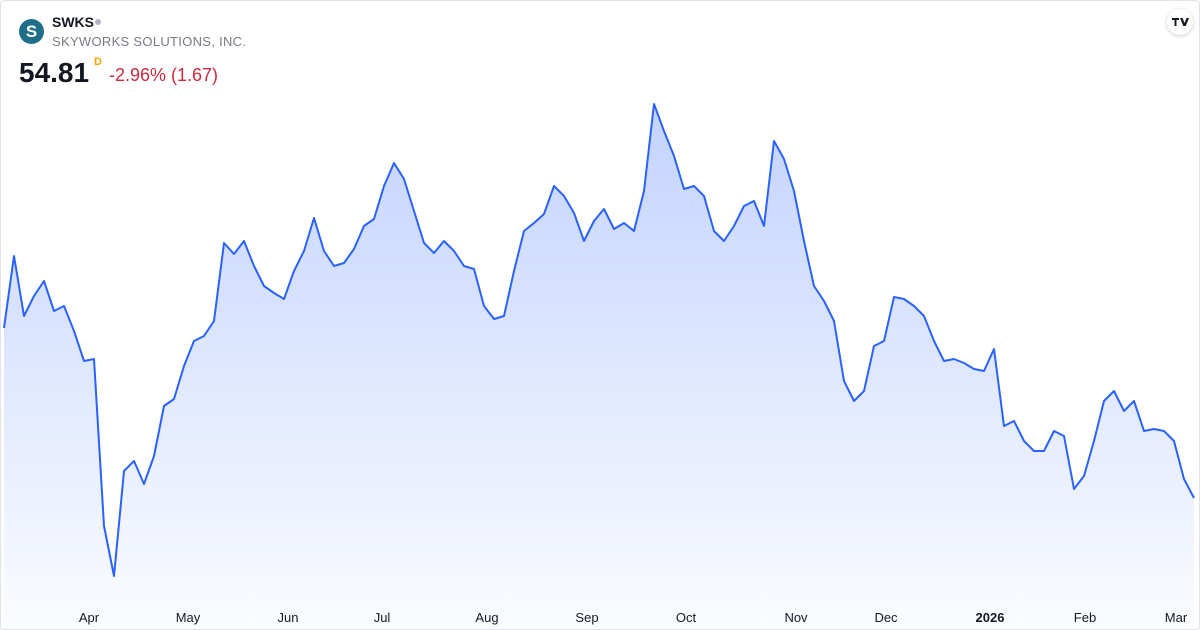 The image size is (1200, 630). I want to click on change: -2.96% (1.67), so click(164, 75).